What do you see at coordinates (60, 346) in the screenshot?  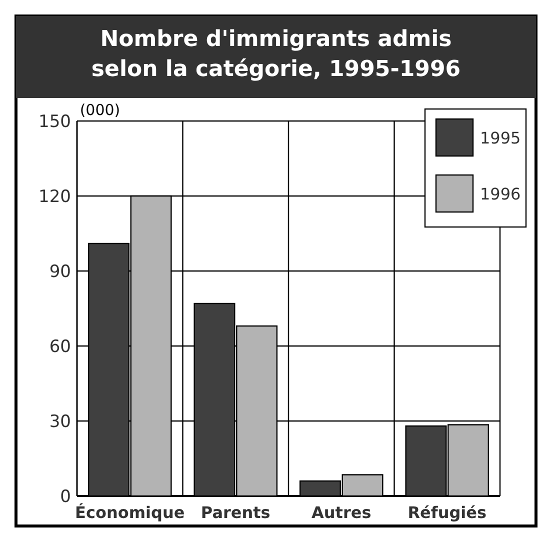 I see `y-tick-label: 60` at bounding box center [60, 346].